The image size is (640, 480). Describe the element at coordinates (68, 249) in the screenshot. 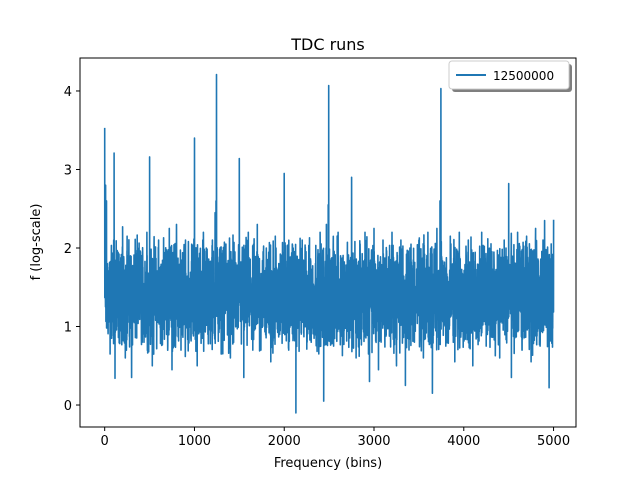

I see `y-tick-label: 2` at that location.